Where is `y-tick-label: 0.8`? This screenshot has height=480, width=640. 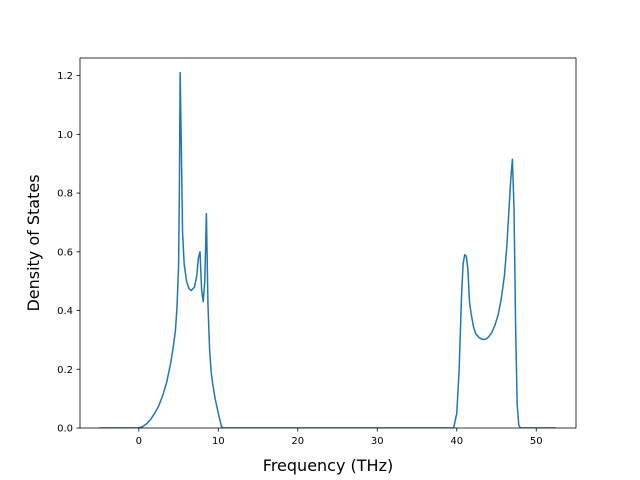
y-tick-label: 0.8 is located at coordinates (65, 194).